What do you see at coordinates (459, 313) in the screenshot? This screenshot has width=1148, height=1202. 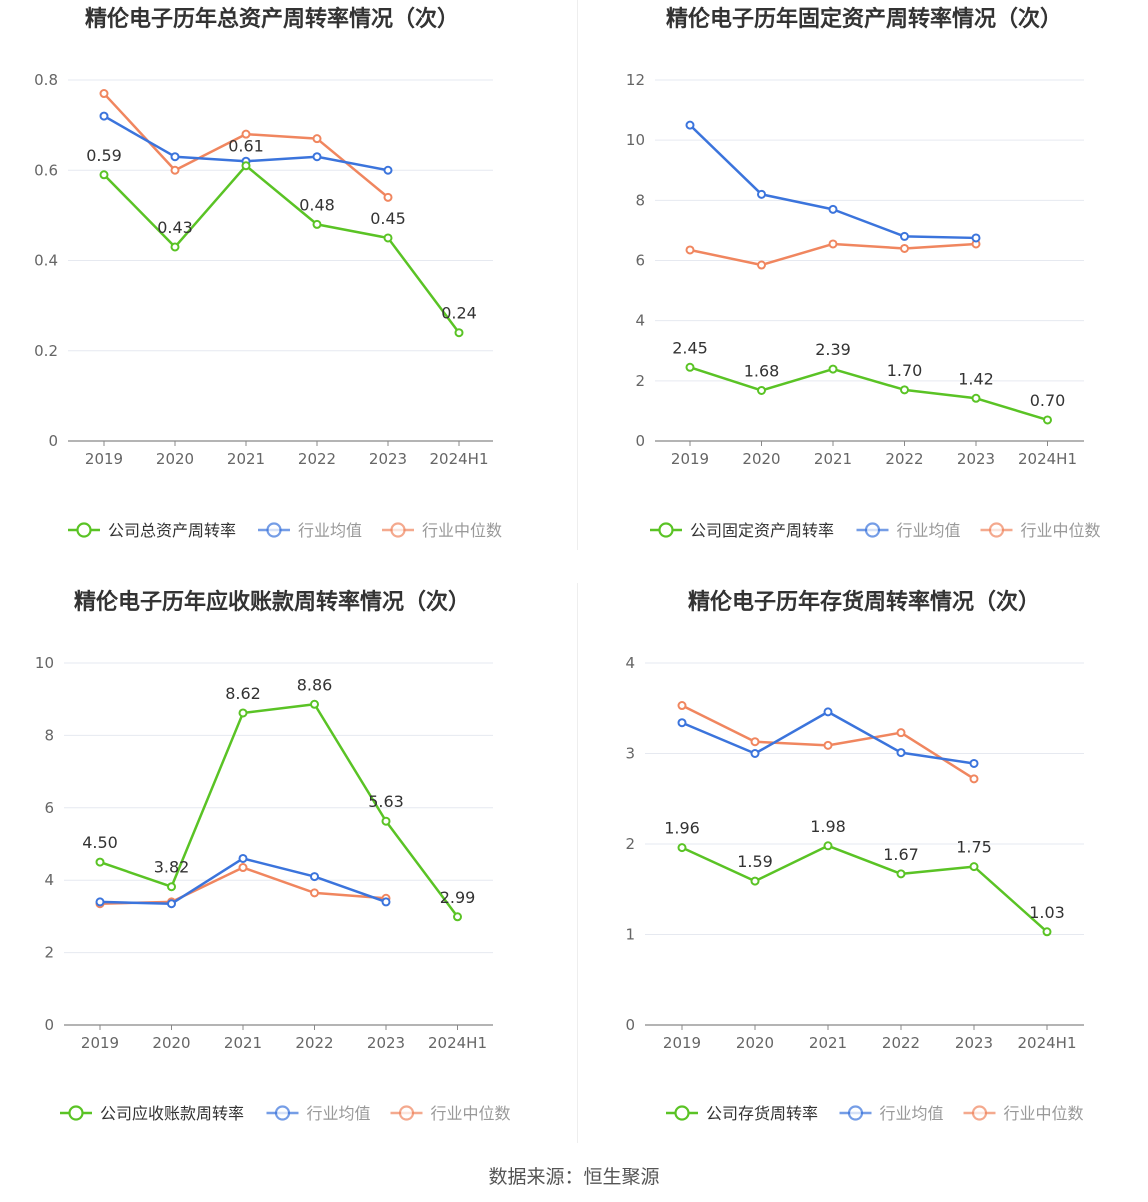 I see `data-label: 0.24` at bounding box center [459, 313].